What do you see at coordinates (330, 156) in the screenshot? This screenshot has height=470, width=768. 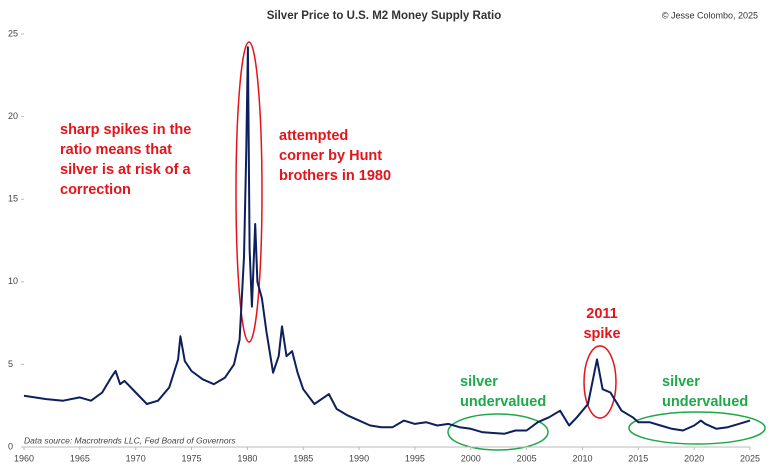 I see `annotation: corner by Hunt` at bounding box center [330, 156].